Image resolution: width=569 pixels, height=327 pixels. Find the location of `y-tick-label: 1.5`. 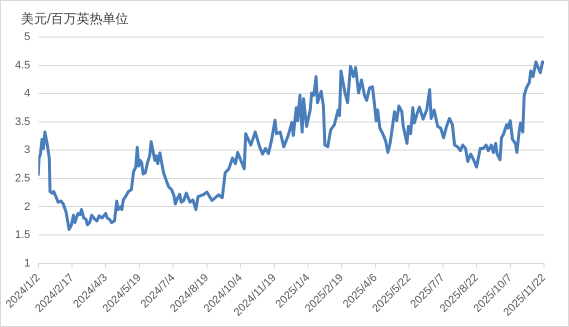

y-tick-label: 1.5 is located at coordinates (22, 235).